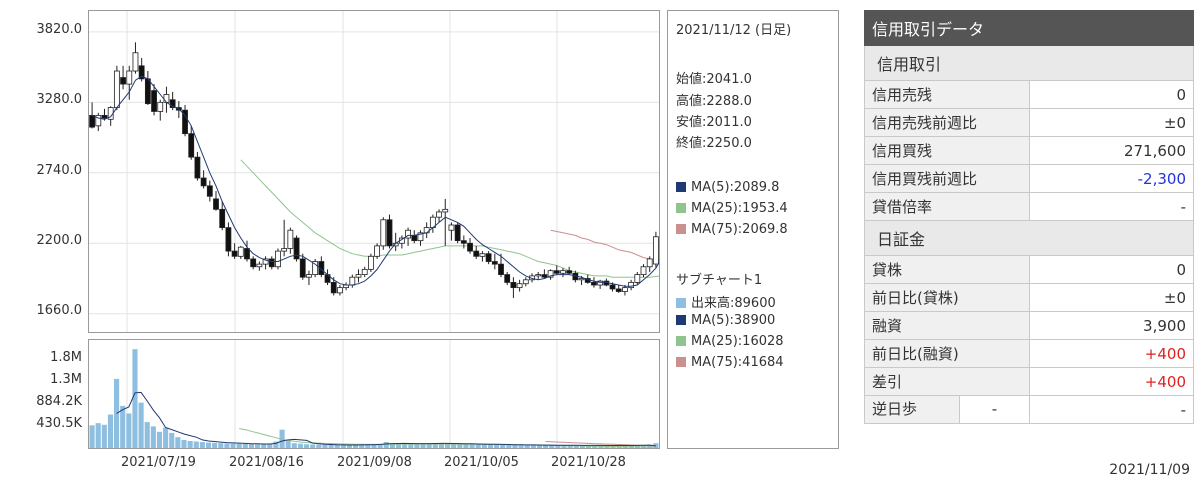 This screenshot has height=485, width=1200. I want to click on y-tick-label: 2740.0, so click(59, 170).